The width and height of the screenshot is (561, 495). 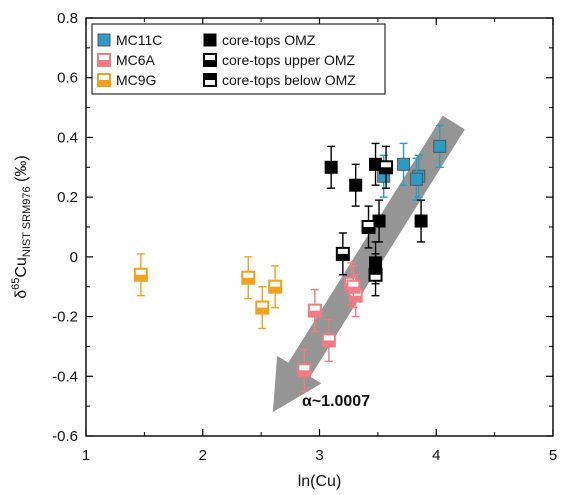 What do you see at coordinates (139, 40) in the screenshot?
I see `legend-label: MC11C` at bounding box center [139, 40].